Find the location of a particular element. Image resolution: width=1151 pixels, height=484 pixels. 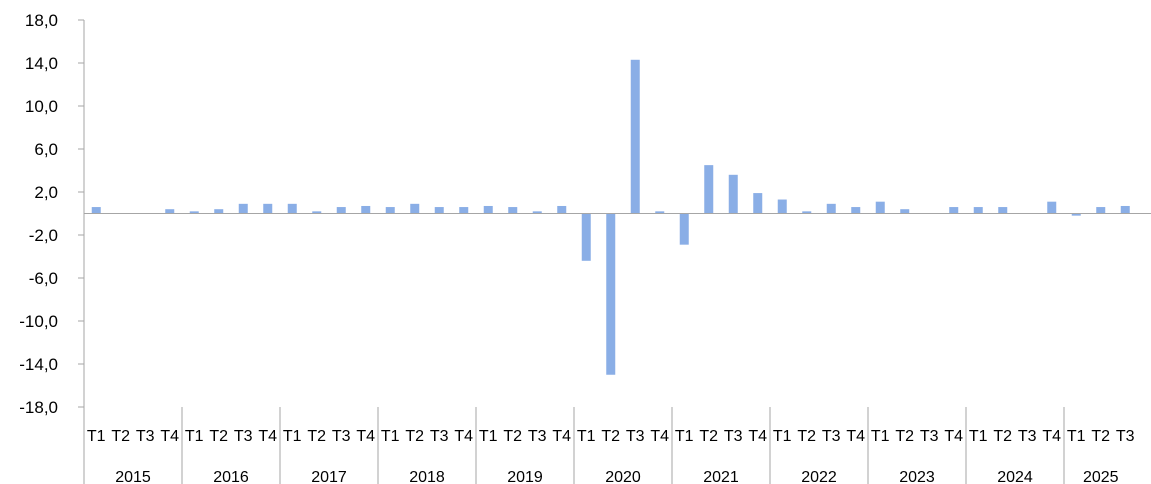

y-tick-label: -14,0 is located at coordinates (38, 364).